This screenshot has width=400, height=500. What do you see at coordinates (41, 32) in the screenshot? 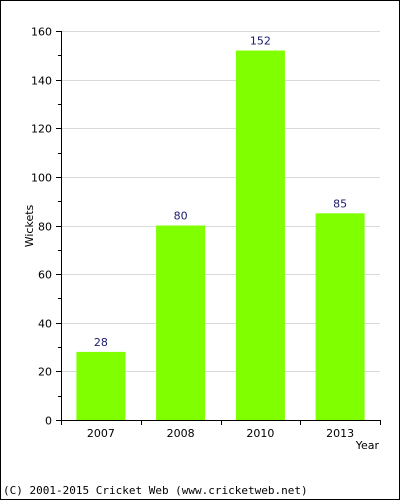
I see `y-tick-label: 160` at bounding box center [41, 32].